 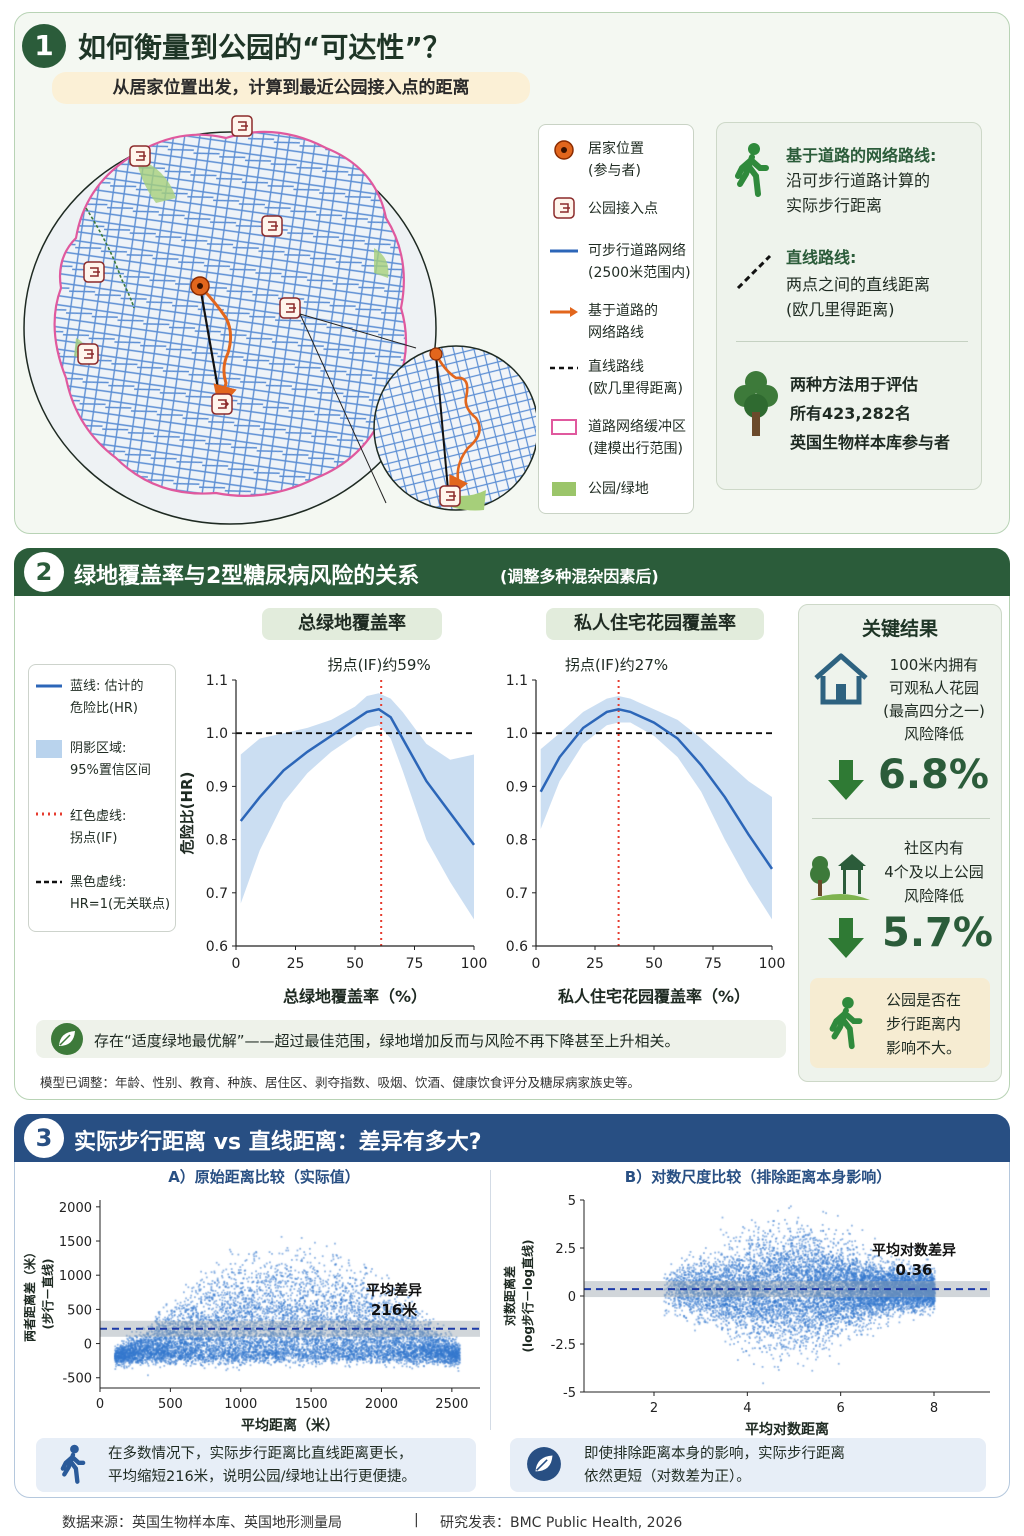 I want to click on section-3-number: 3, so click(x=44, y=1138).